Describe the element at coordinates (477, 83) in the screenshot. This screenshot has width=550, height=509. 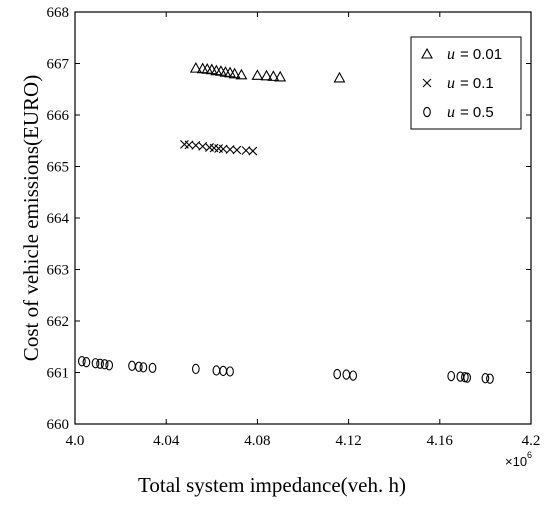
I see `legend-value: = 0.1` at that location.